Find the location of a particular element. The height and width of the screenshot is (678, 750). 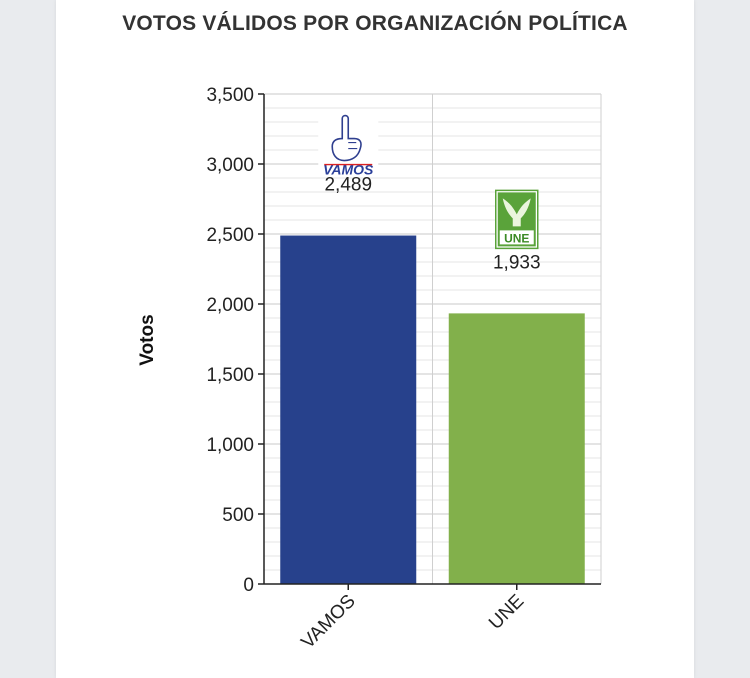

y-tick-label: 0 is located at coordinates (248, 585).